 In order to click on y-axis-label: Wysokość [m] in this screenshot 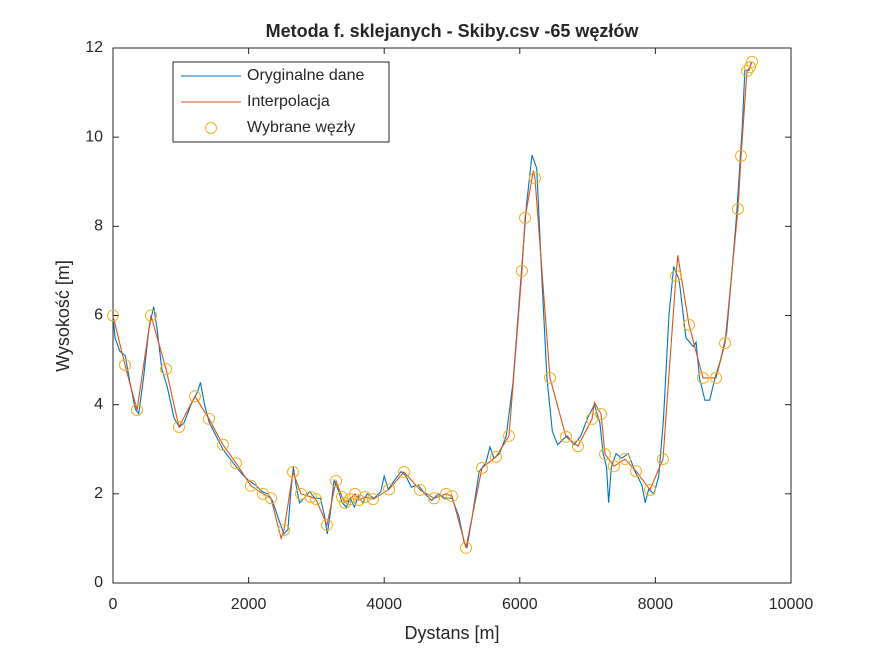, I will do `click(63, 316)`.